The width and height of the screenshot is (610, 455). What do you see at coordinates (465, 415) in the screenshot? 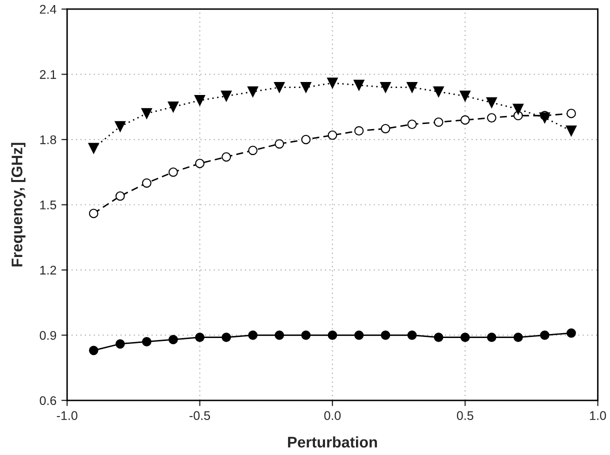
I see `x-tick-label: 0.5` at bounding box center [465, 415].